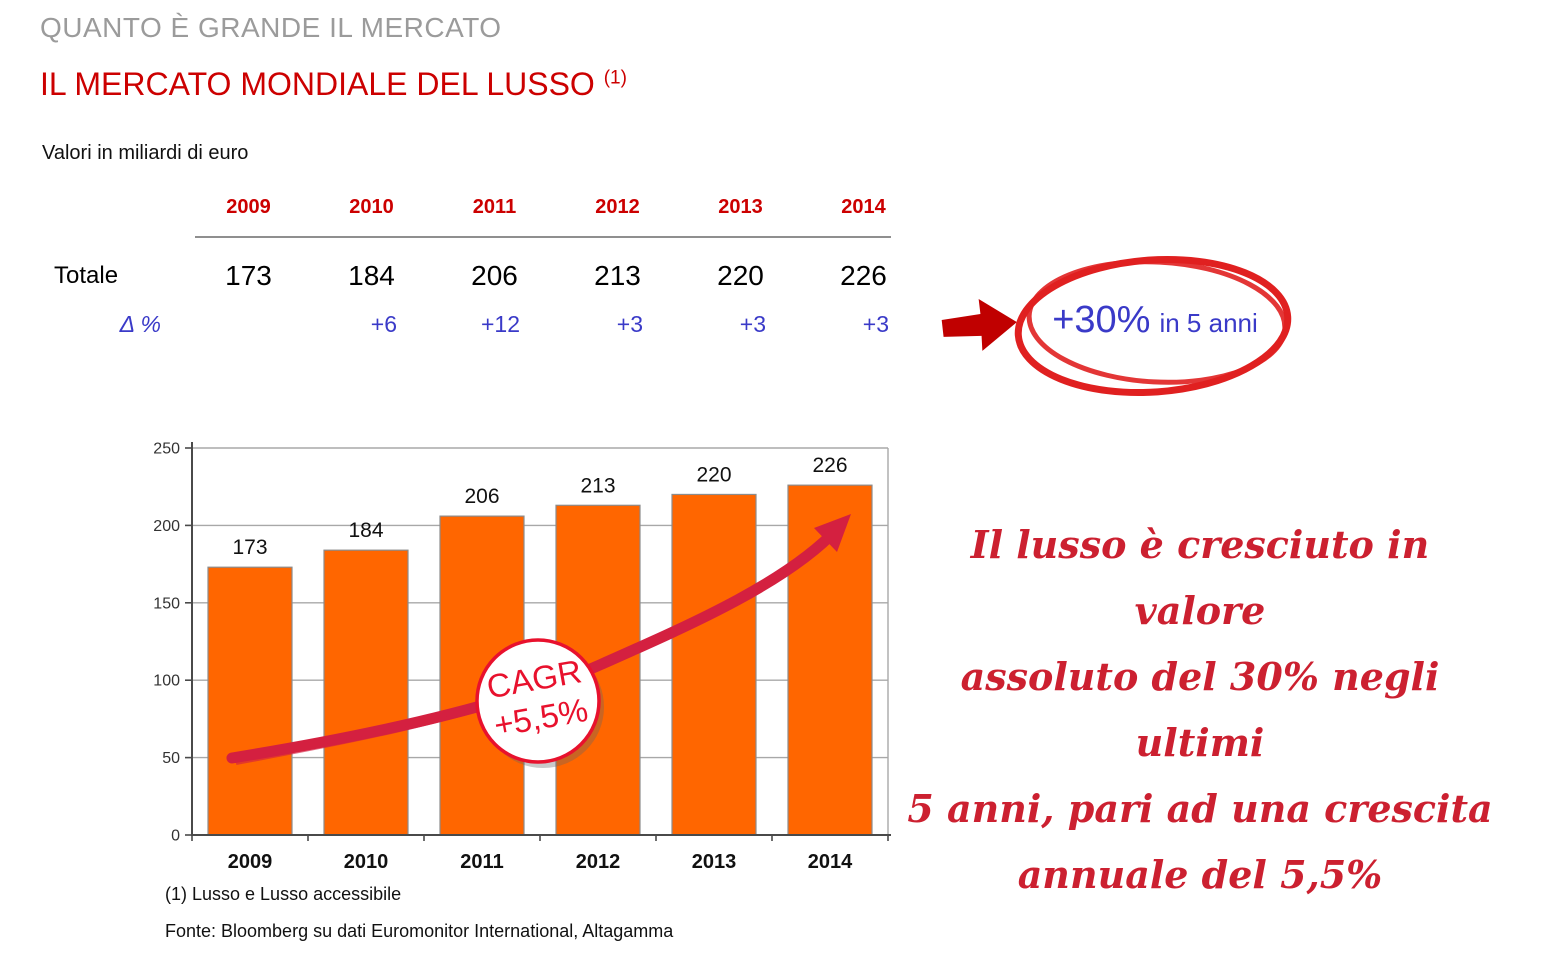 The width and height of the screenshot is (1544, 970). What do you see at coordinates (740, 275) in the screenshot?
I see `total-value: 220` at bounding box center [740, 275].